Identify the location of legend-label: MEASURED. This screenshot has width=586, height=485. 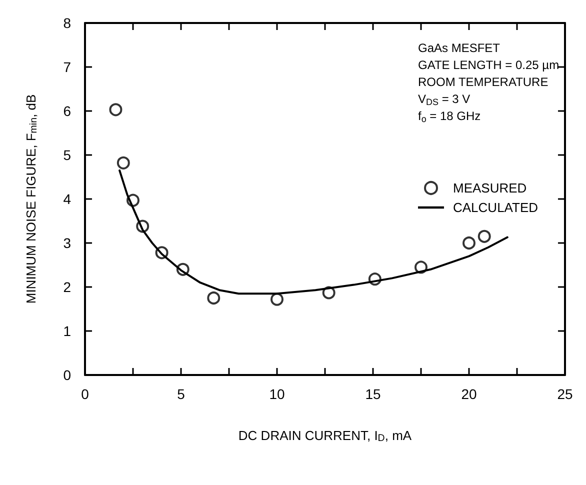
(490, 188).